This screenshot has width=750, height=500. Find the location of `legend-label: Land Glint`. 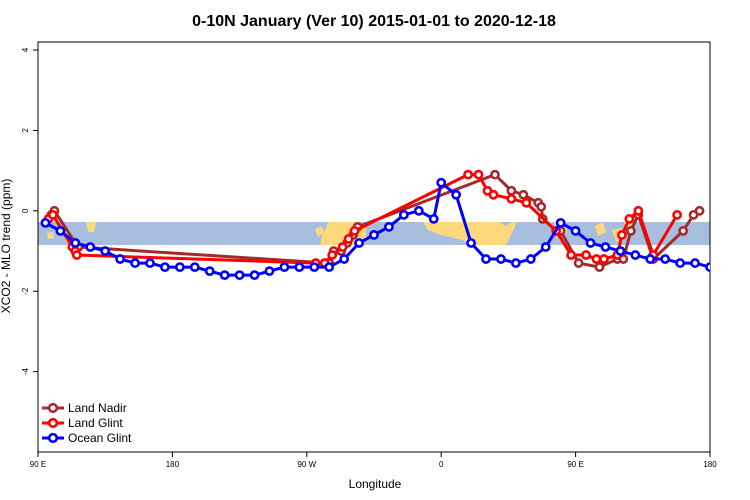

legend-label: Land Glint is located at coordinates (95, 423).